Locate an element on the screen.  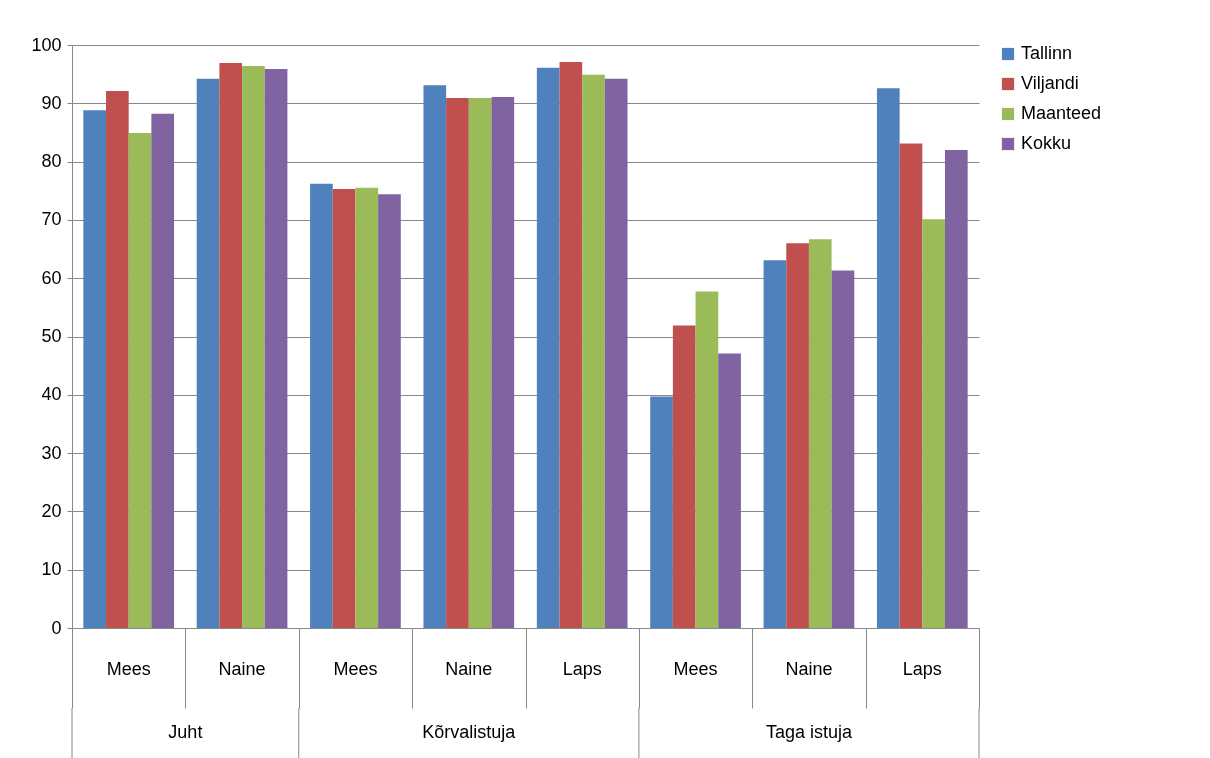
y-tick-label: 50 is located at coordinates (51, 336).